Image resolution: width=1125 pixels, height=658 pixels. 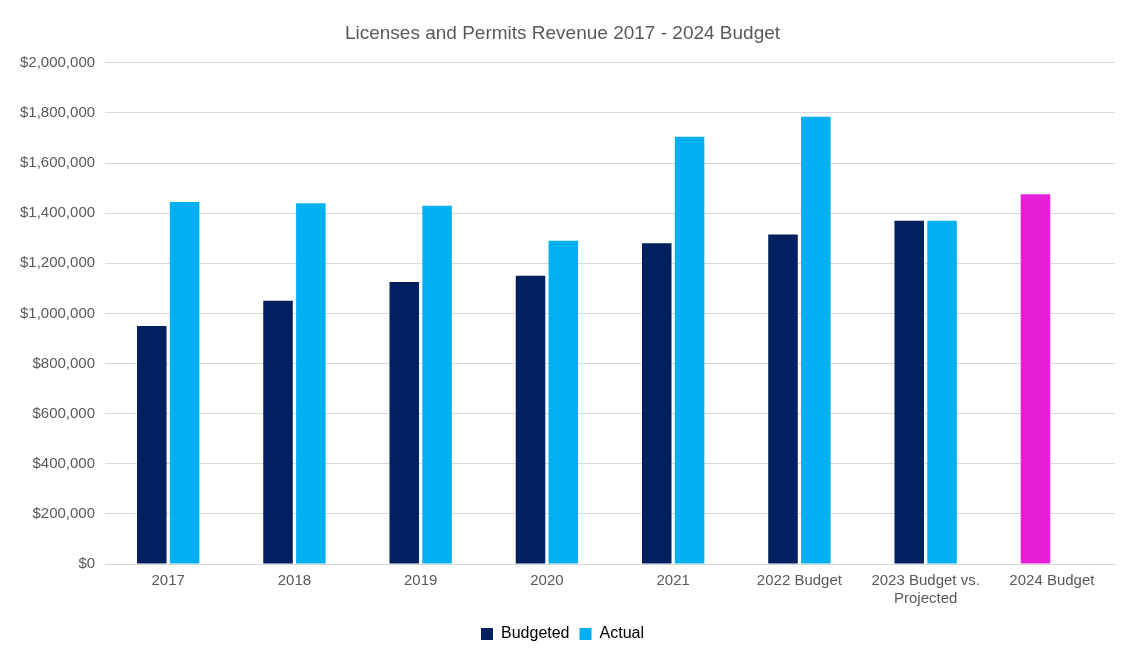 What do you see at coordinates (64, 412) in the screenshot?
I see `y-tick-label: $600,000` at bounding box center [64, 412].